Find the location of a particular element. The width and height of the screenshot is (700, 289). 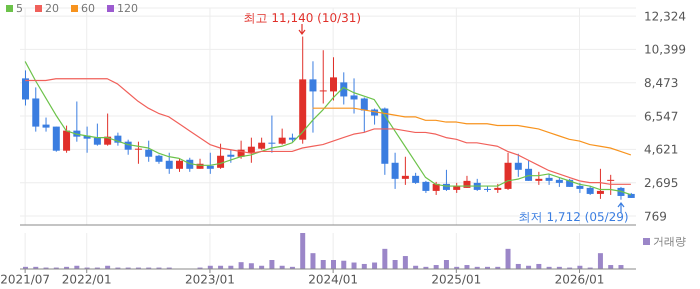

annotation: 최고 11,140 (10/31) is located at coordinates (302, 18).